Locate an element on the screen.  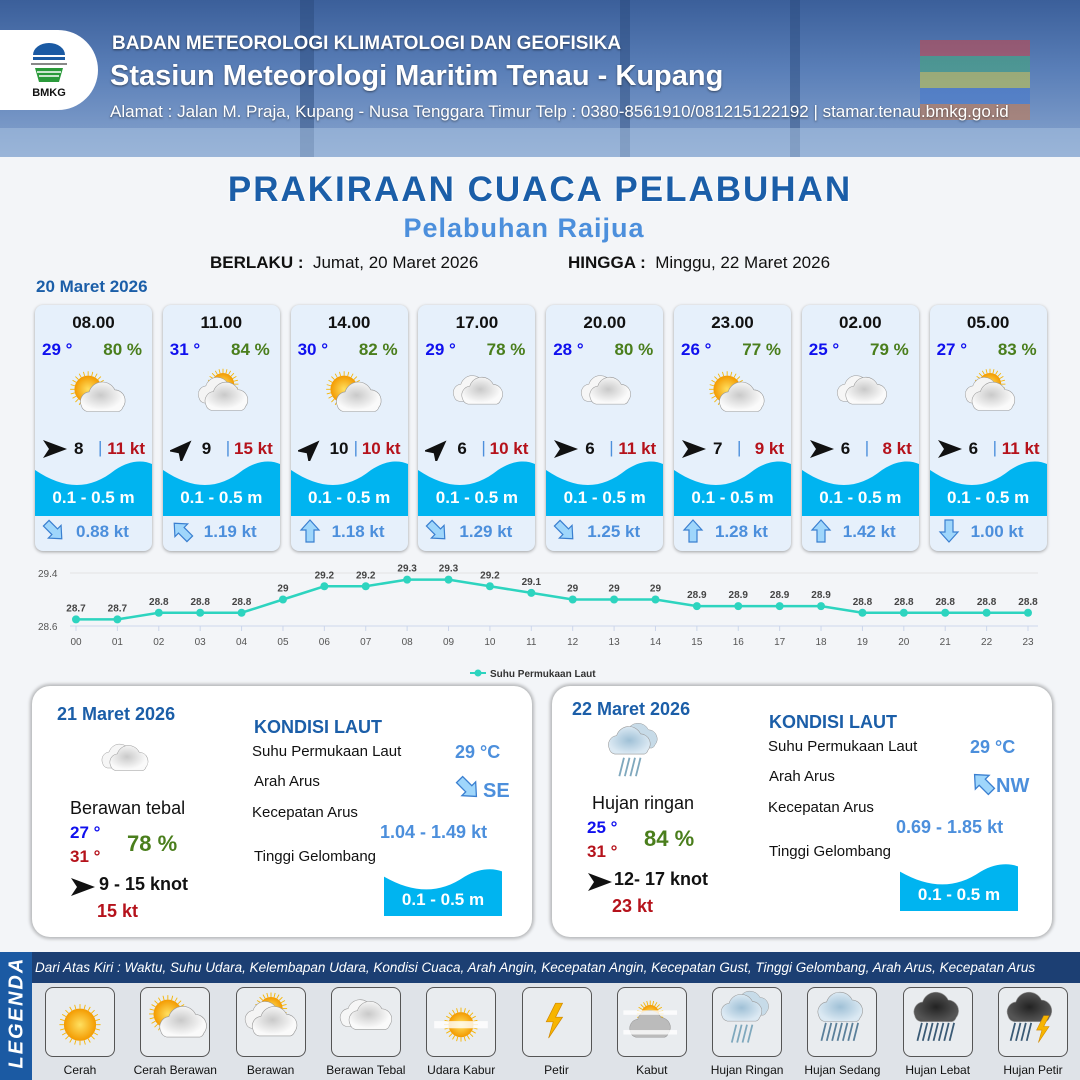
data-label: 28.9 is located at coordinates (739, 595).